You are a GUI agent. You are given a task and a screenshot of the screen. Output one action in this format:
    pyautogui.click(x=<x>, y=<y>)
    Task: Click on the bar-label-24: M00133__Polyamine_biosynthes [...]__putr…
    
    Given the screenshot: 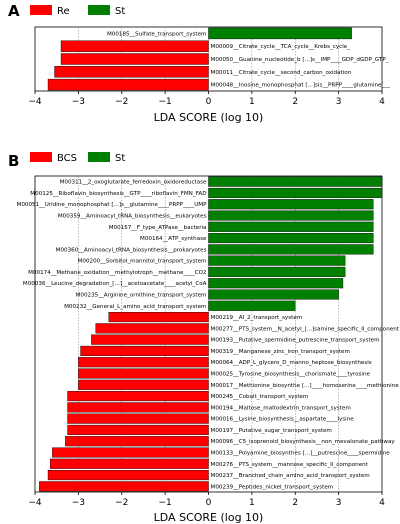 What is the action you would take?
    pyautogui.click(x=301, y=454)
    